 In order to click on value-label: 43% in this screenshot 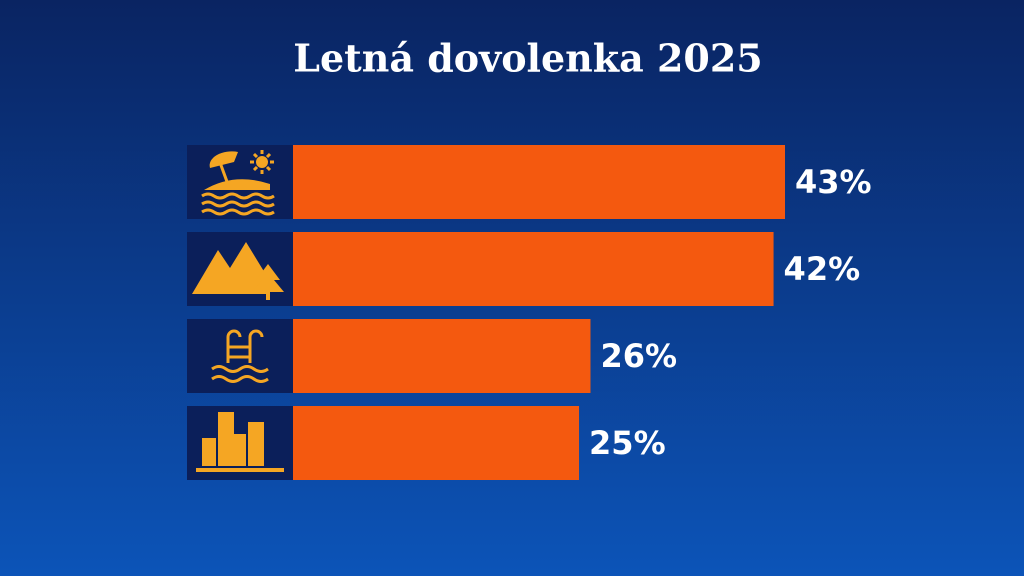, I will do `click(833, 182)`.